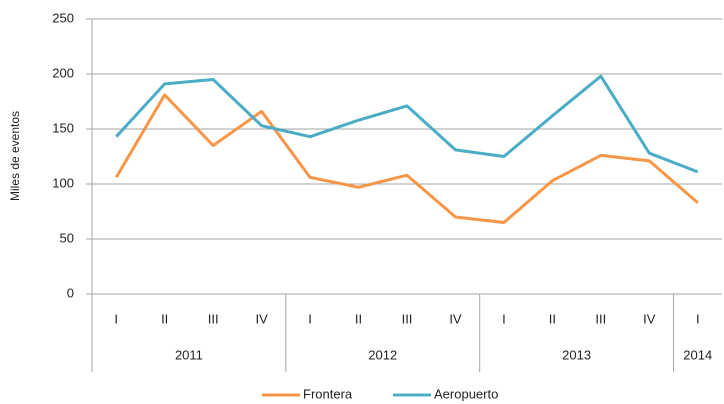 The height and width of the screenshot is (404, 724). Describe the element at coordinates (189, 354) in the screenshot. I see `group-label: 2011` at that location.